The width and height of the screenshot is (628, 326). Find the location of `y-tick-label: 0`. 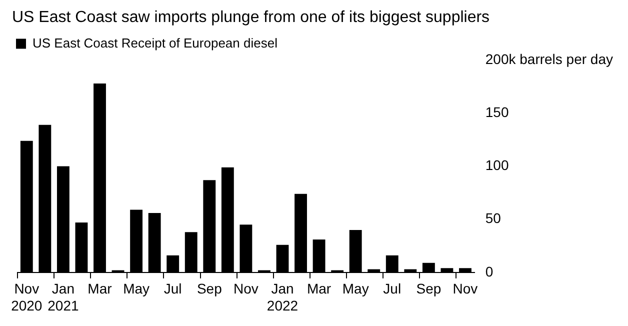

y-tick-label: 0 is located at coordinates (489, 271).